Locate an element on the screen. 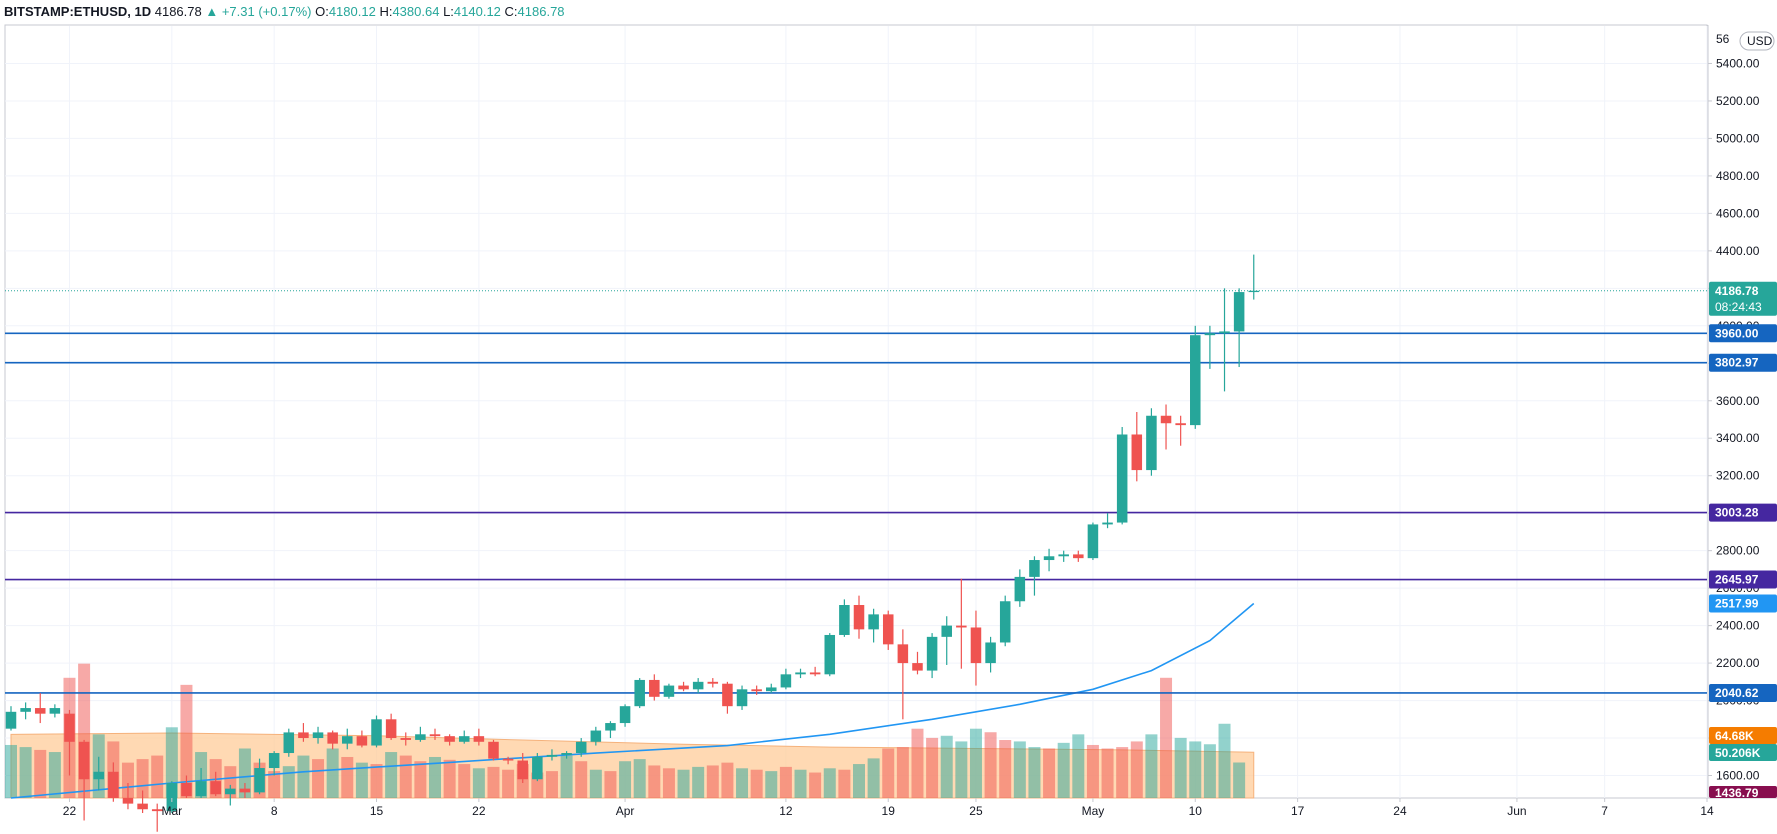 The height and width of the screenshot is (834, 1777). level-label-text: 2040.62 is located at coordinates (1737, 693).